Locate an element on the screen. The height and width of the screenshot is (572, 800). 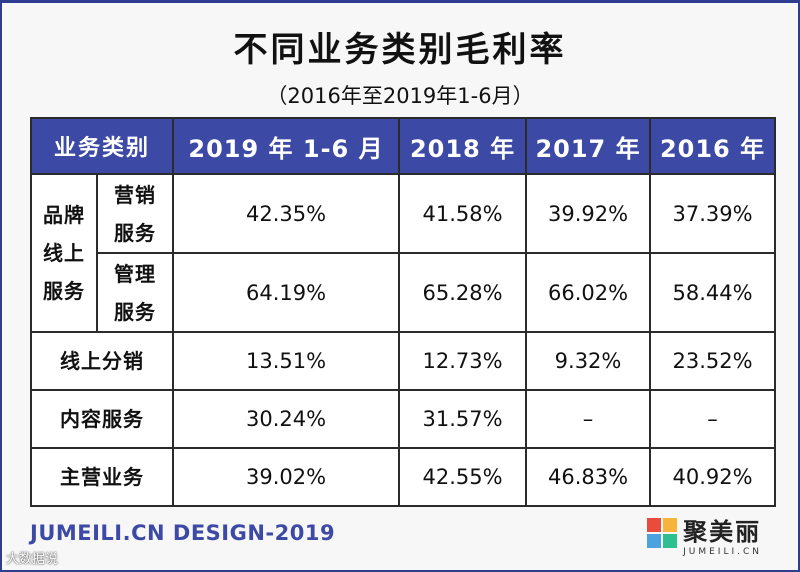
header-2016: 2016 年 is located at coordinates (713, 146).